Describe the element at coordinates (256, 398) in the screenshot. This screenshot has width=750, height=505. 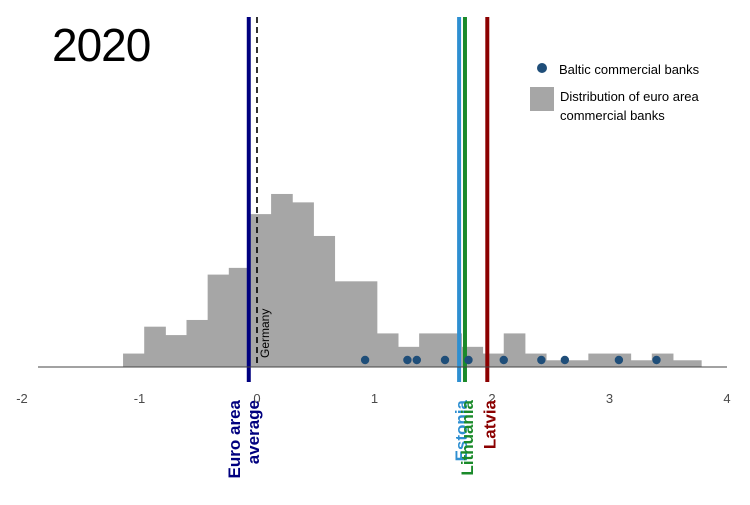
I see `x-tick-label: 0` at that location.